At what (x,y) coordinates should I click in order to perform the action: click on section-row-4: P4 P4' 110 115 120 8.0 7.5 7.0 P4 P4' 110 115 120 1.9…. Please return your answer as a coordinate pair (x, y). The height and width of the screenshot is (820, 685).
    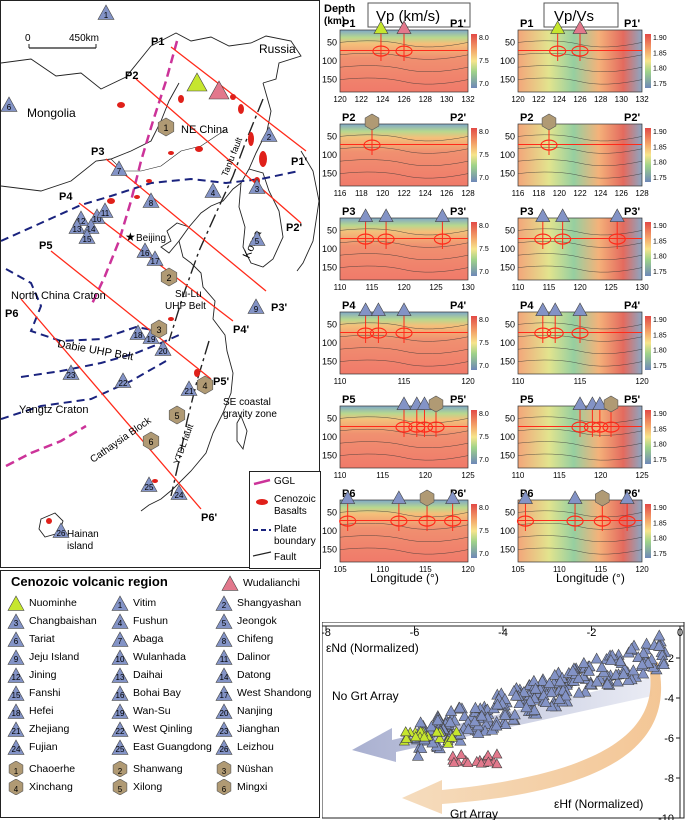
    Looking at the image, I should click on (494, 343).